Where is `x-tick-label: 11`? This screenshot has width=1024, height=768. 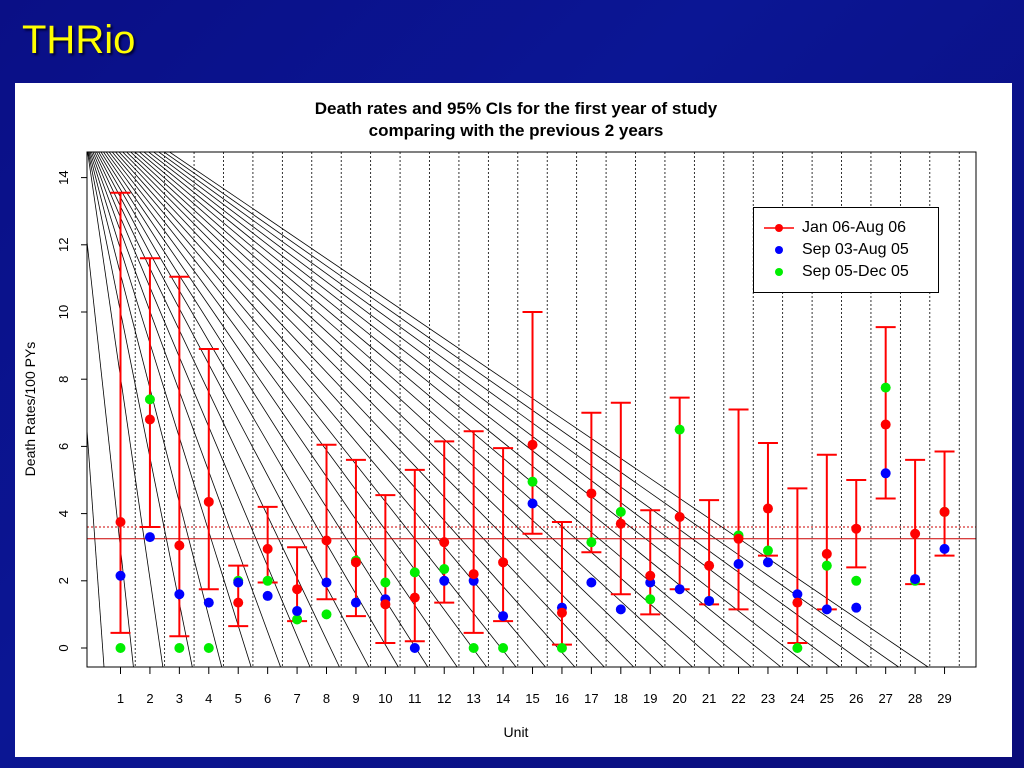
x-tick-label: 11 is located at coordinates (415, 698).